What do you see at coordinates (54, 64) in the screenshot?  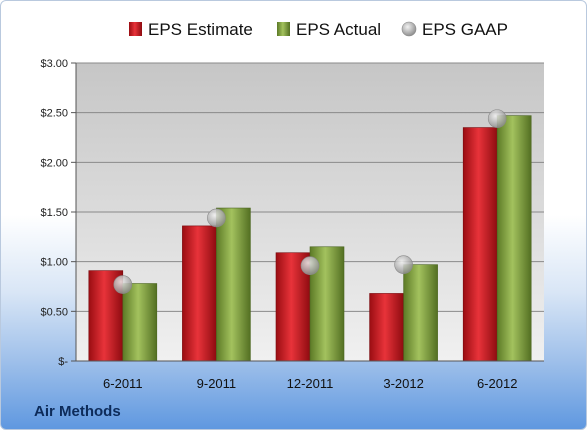 I see `y-tick-label: $3.00` at bounding box center [54, 64].